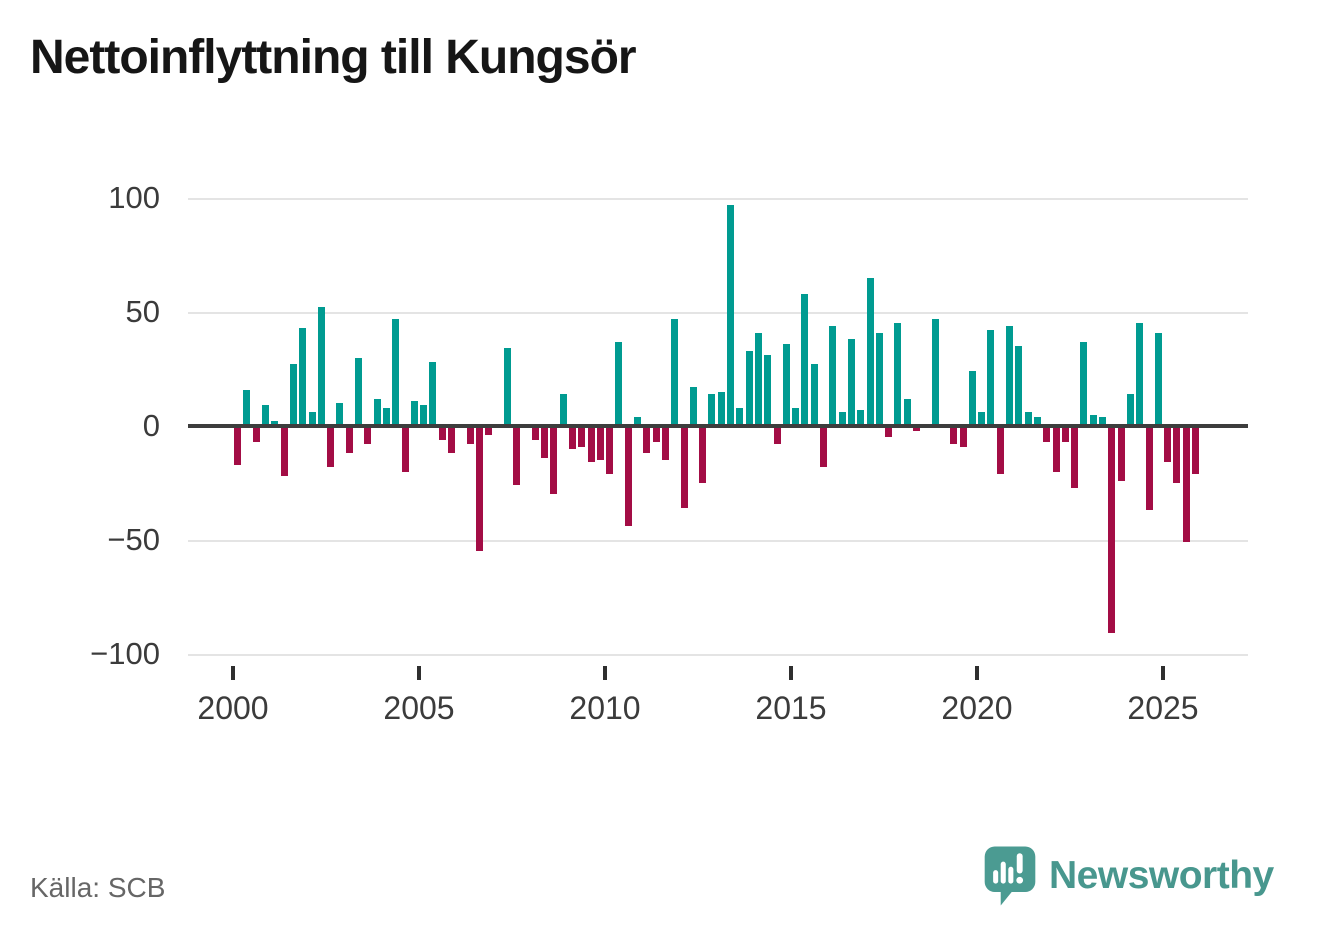  What do you see at coordinates (256, 434) in the screenshot?
I see `bar-2000Q3` at bounding box center [256, 434].